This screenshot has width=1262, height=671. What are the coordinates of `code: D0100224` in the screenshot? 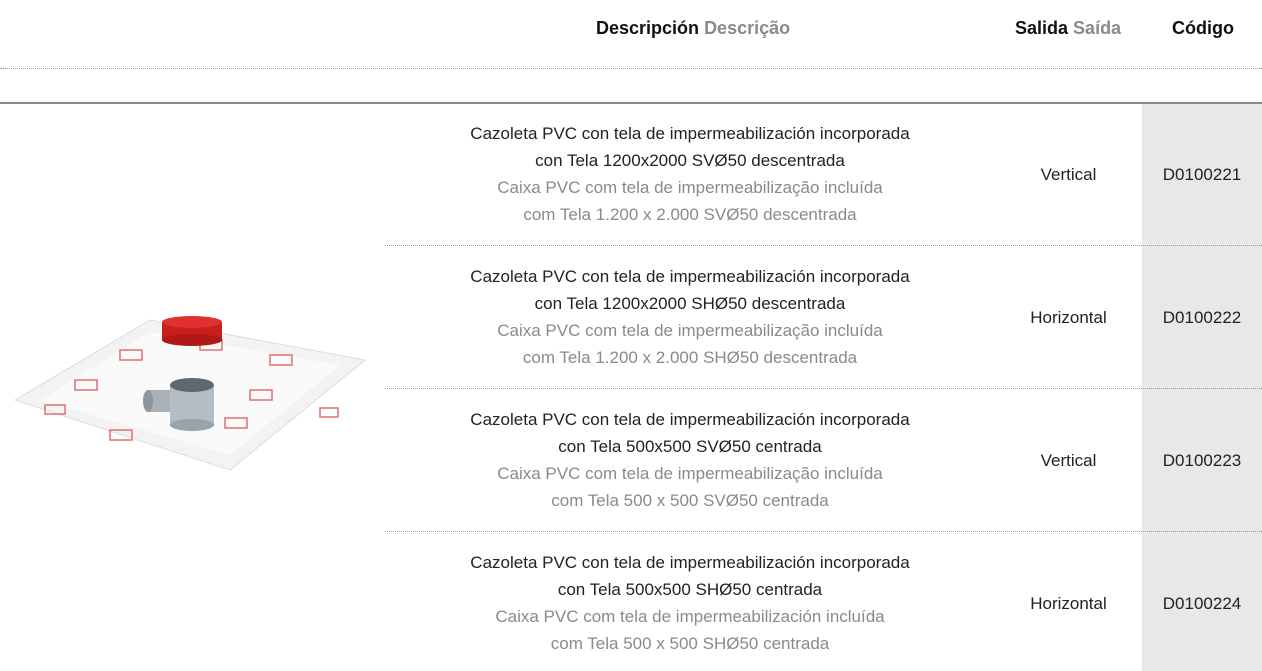 It's located at (1202, 603).